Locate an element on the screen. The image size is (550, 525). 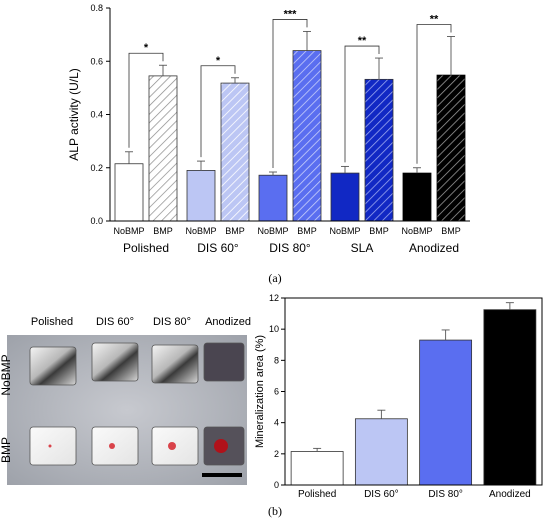
bar-polished-bmp is located at coordinates (163, 148).